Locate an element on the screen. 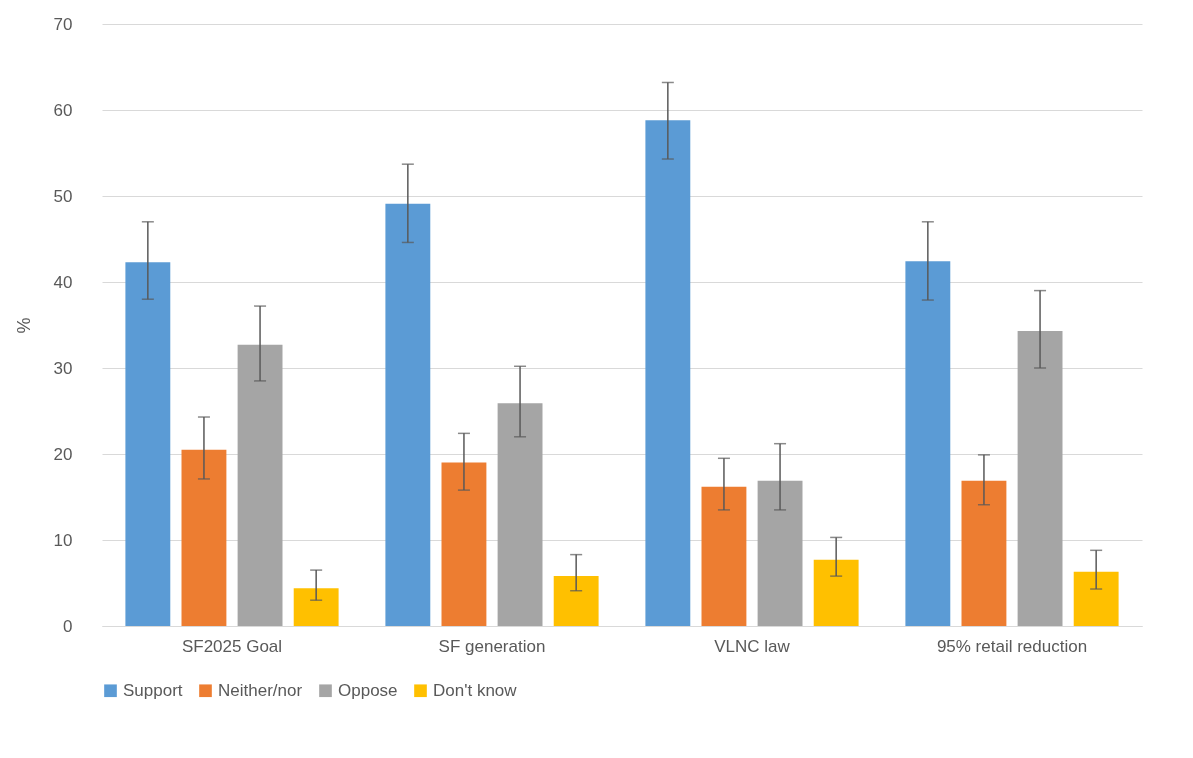  legend-label: Oppose is located at coordinates (368, 690).